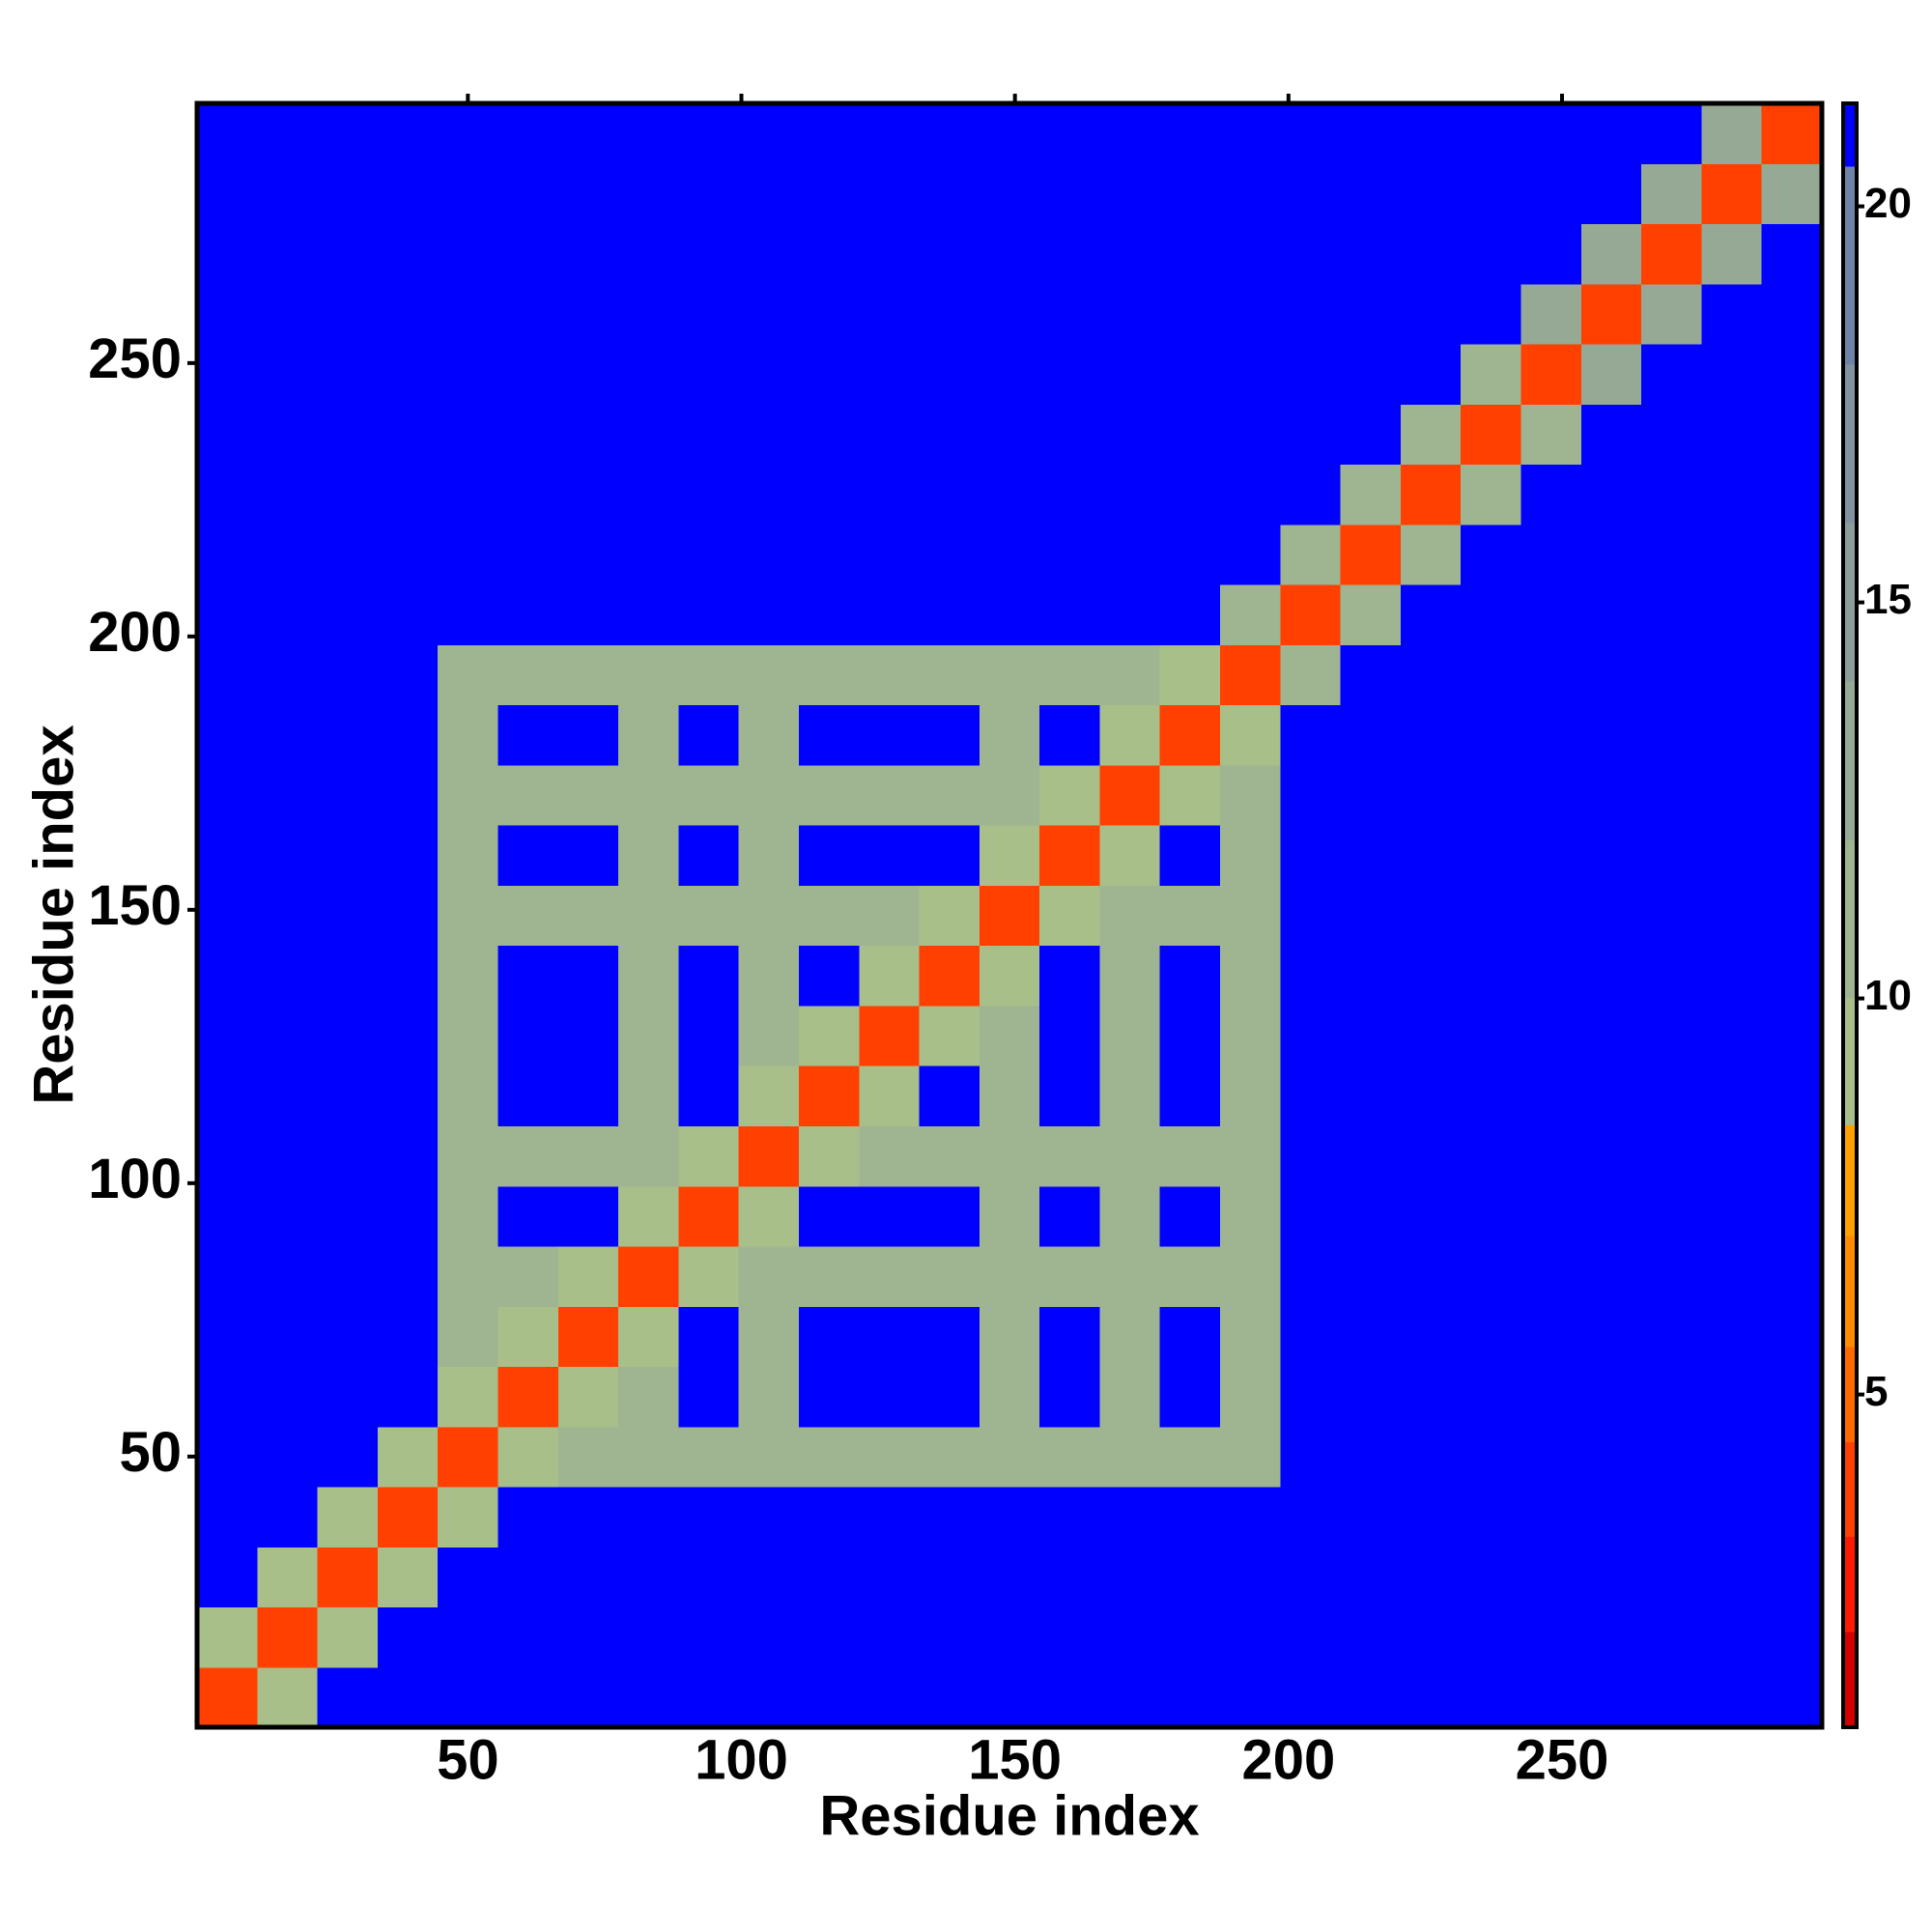 Image resolution: width=1932 pixels, height=1932 pixels. Describe the element at coordinates (135, 1179) in the screenshot. I see `y-tick-label: 100` at that location.